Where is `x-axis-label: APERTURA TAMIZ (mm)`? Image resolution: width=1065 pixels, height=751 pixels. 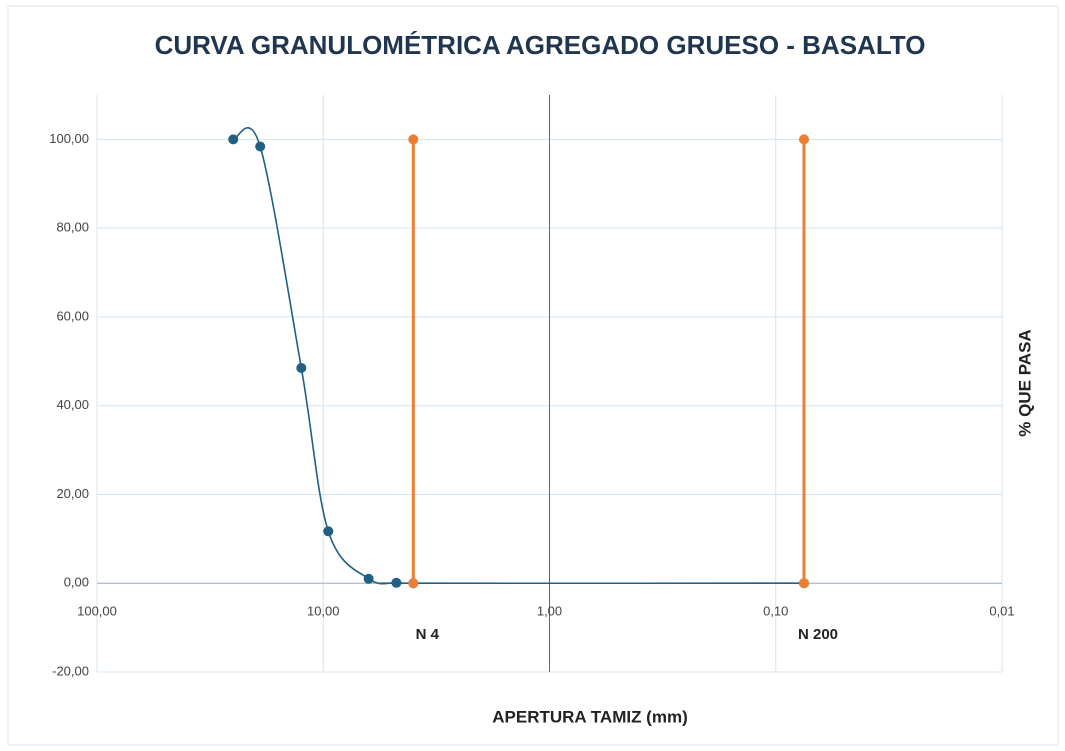 x-axis-label: APERTURA TAMIZ (mm) is located at coordinates (589, 716).